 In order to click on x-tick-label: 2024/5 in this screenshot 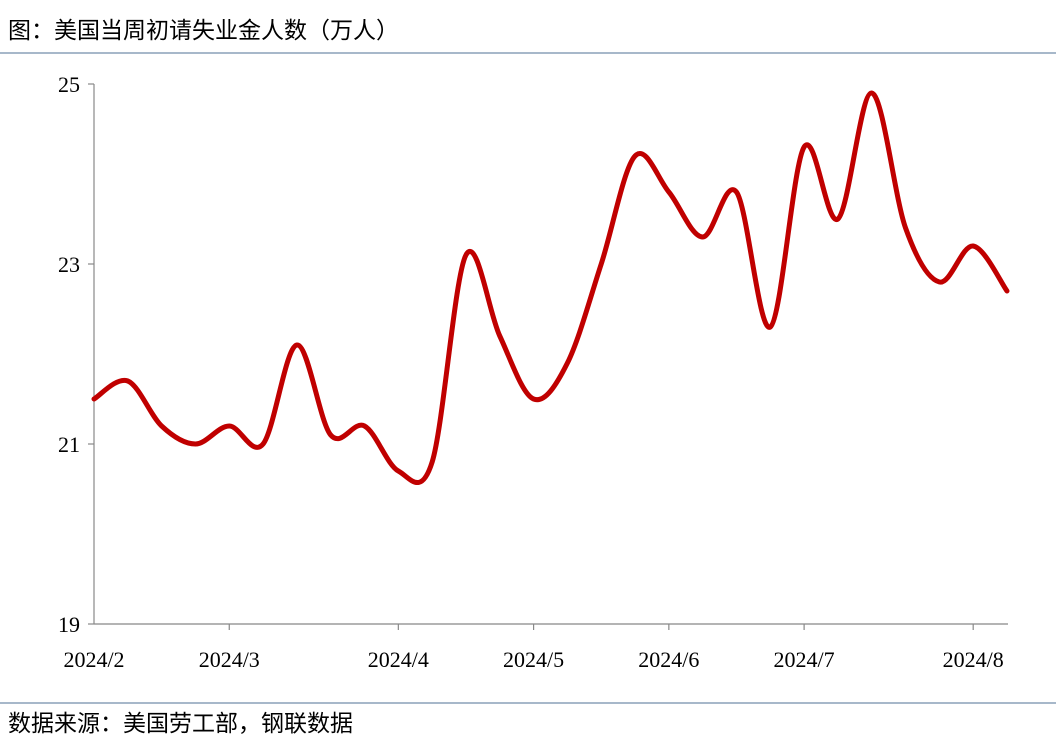, I will do `click(533, 659)`.